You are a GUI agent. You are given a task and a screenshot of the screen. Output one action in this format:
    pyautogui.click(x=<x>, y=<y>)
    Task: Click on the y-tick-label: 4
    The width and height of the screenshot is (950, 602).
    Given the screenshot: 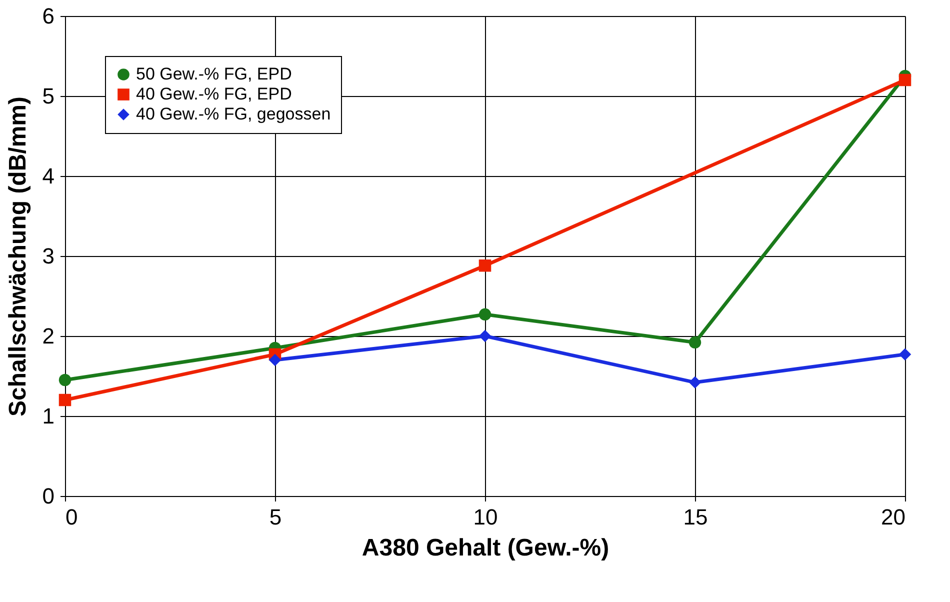 What is the action you would take?
    pyautogui.click(x=48, y=176)
    